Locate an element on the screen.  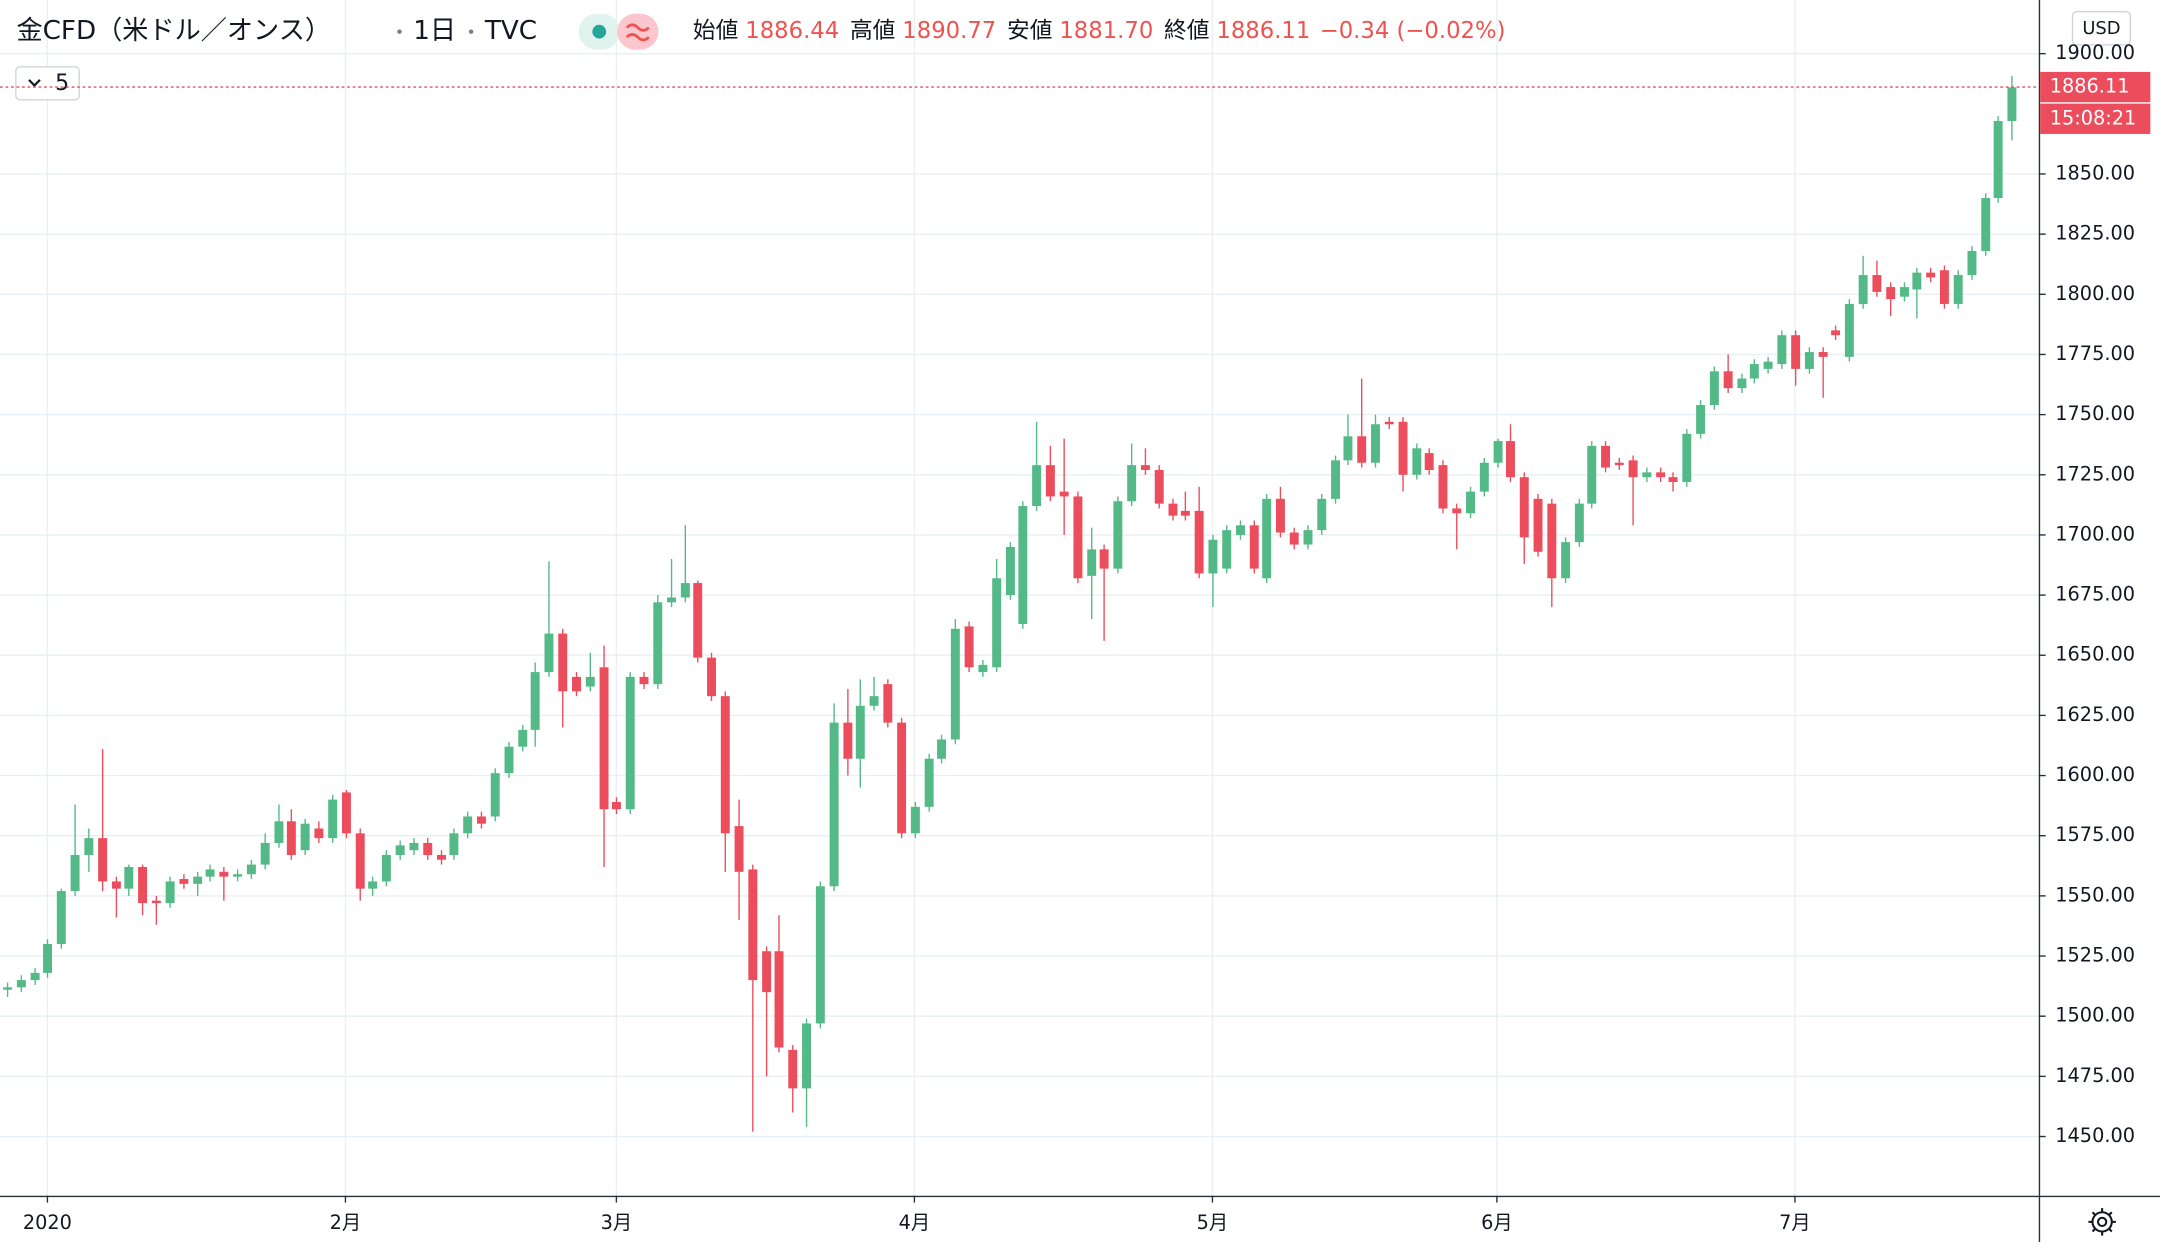
exchange: TVC is located at coordinates (510, 31).